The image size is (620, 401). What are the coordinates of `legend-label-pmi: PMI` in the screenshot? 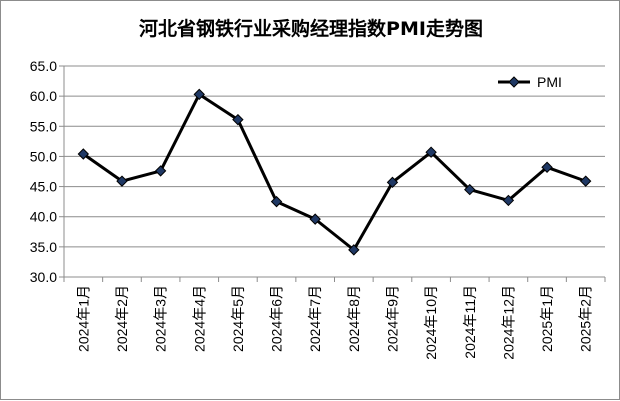 It's located at (549, 82).